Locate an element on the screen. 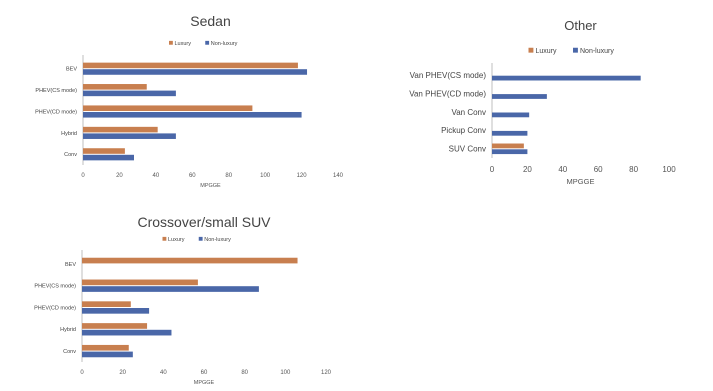 This screenshot has height=391, width=713. category-label: Pickup Conv is located at coordinates (463, 130).